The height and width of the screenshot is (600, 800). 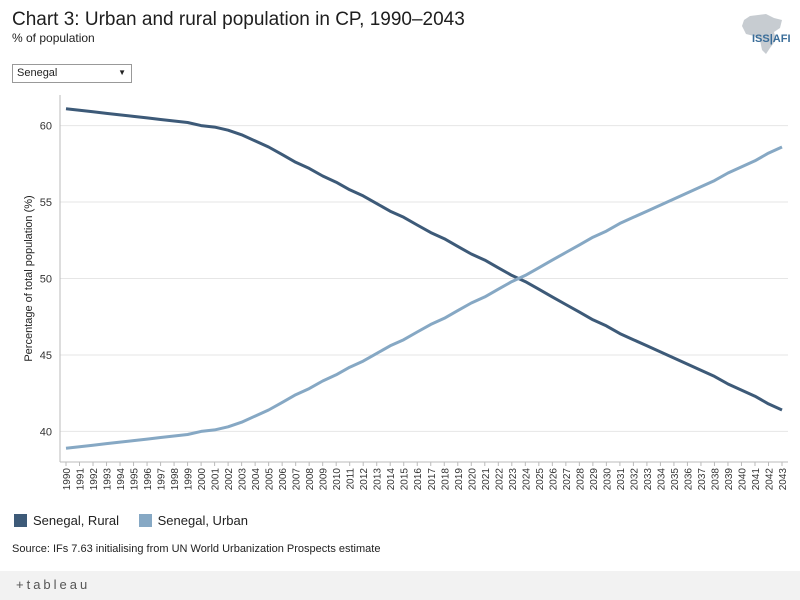 I want to click on x-tick-label: 1998, so click(x=175, y=479).